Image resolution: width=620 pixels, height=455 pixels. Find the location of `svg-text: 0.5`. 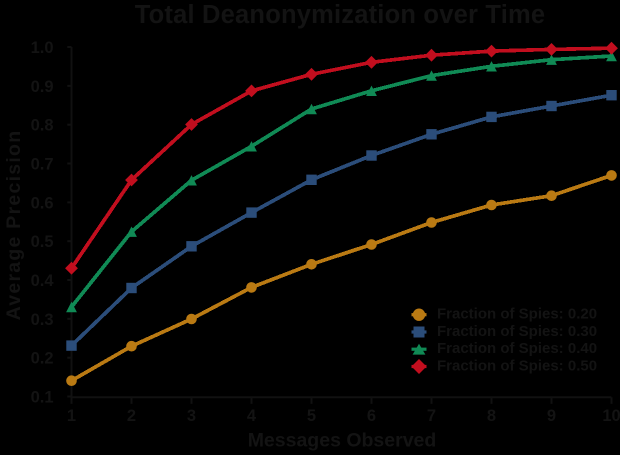

svg-text: 0.5 is located at coordinates (42, 242).